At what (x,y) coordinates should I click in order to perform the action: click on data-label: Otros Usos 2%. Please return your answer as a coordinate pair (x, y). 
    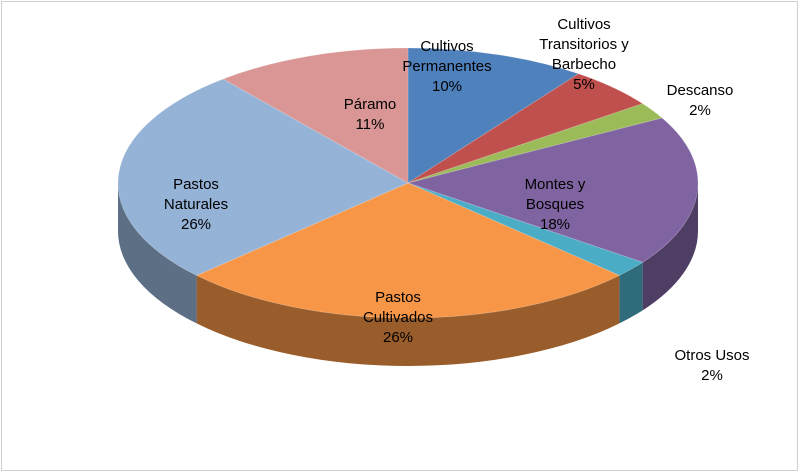
    Looking at the image, I should click on (712, 366).